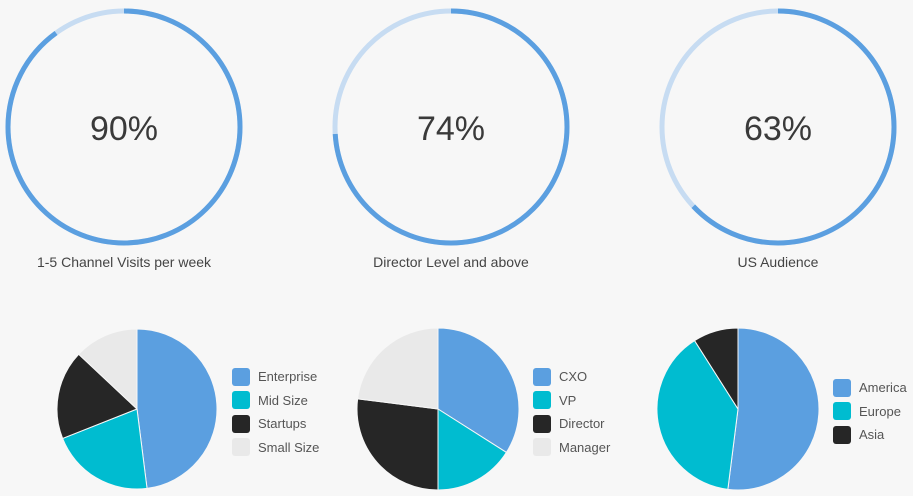  Describe the element at coordinates (283, 400) in the screenshot. I see `legend-label: Mid Size` at that location.